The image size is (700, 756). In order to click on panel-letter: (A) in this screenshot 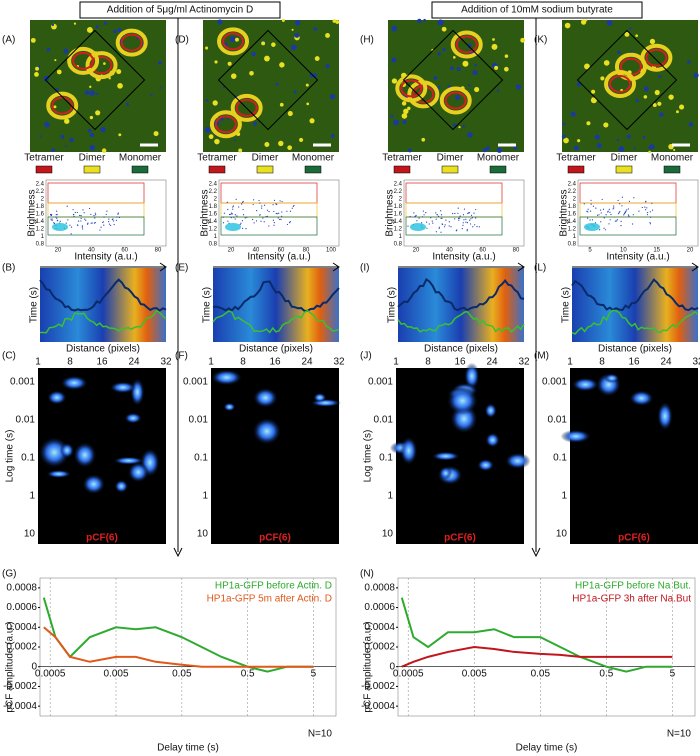, I will do `click(8, 40)`.